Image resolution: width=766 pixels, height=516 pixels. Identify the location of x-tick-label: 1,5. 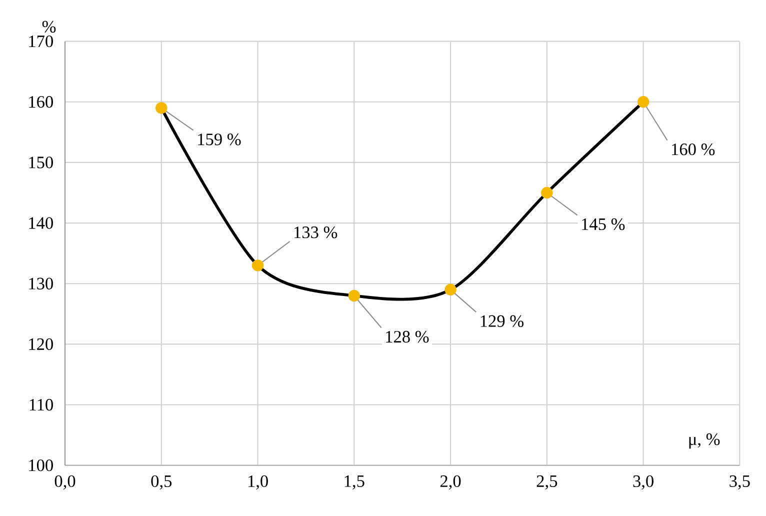
(354, 482).